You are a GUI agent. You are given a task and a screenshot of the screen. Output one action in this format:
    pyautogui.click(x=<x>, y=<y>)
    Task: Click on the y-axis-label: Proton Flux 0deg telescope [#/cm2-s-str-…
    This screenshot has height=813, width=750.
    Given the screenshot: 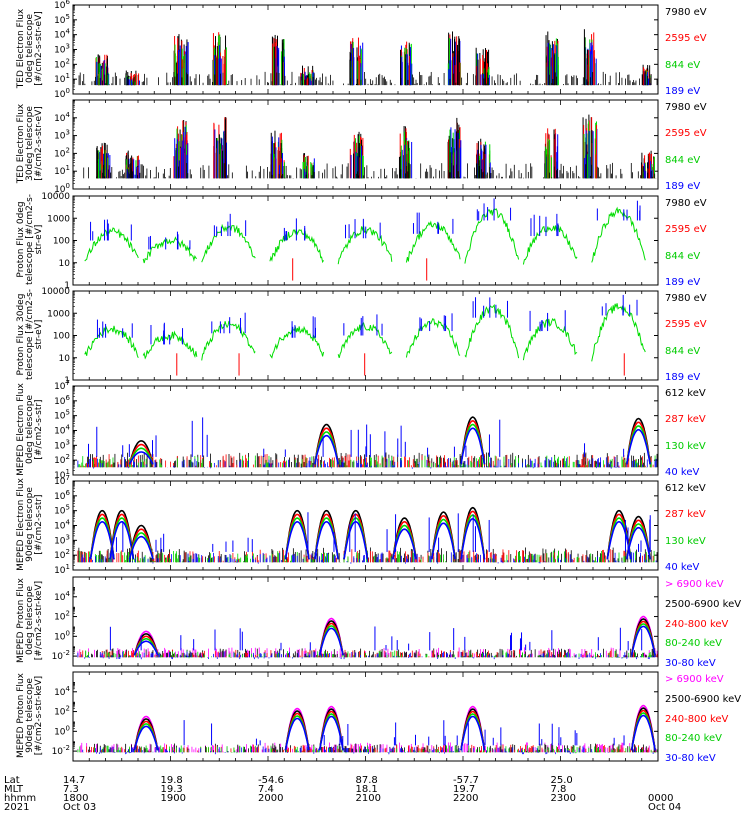 What is the action you would take?
    pyautogui.click(x=30, y=239)
    